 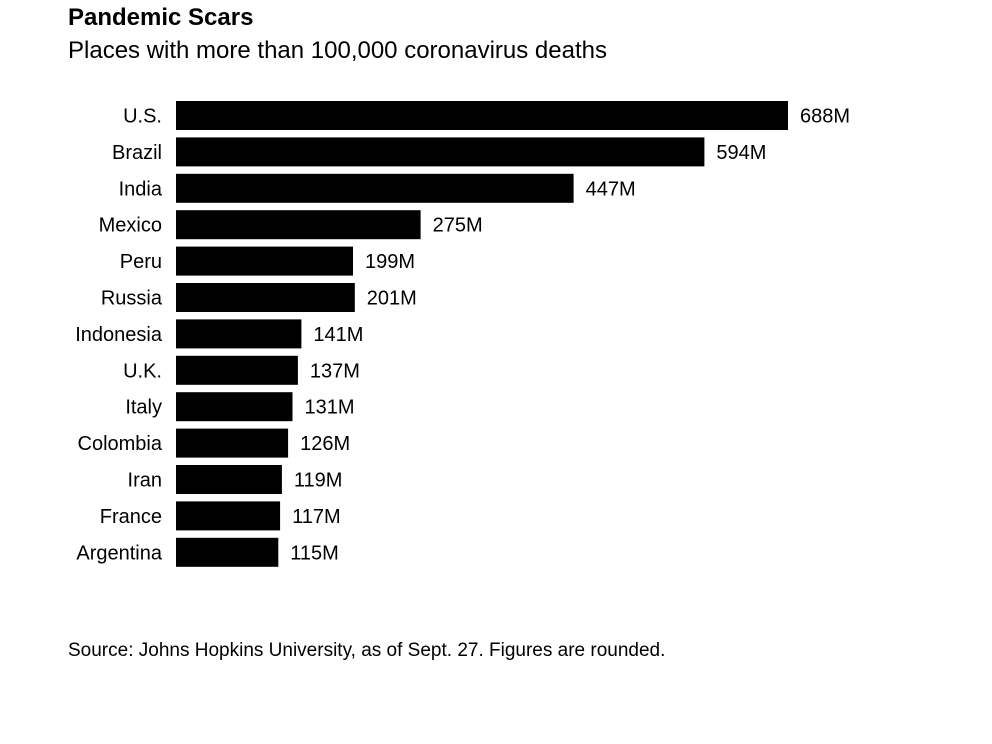 What do you see at coordinates (316, 517) in the screenshot?
I see `data-label: 117M` at bounding box center [316, 517].